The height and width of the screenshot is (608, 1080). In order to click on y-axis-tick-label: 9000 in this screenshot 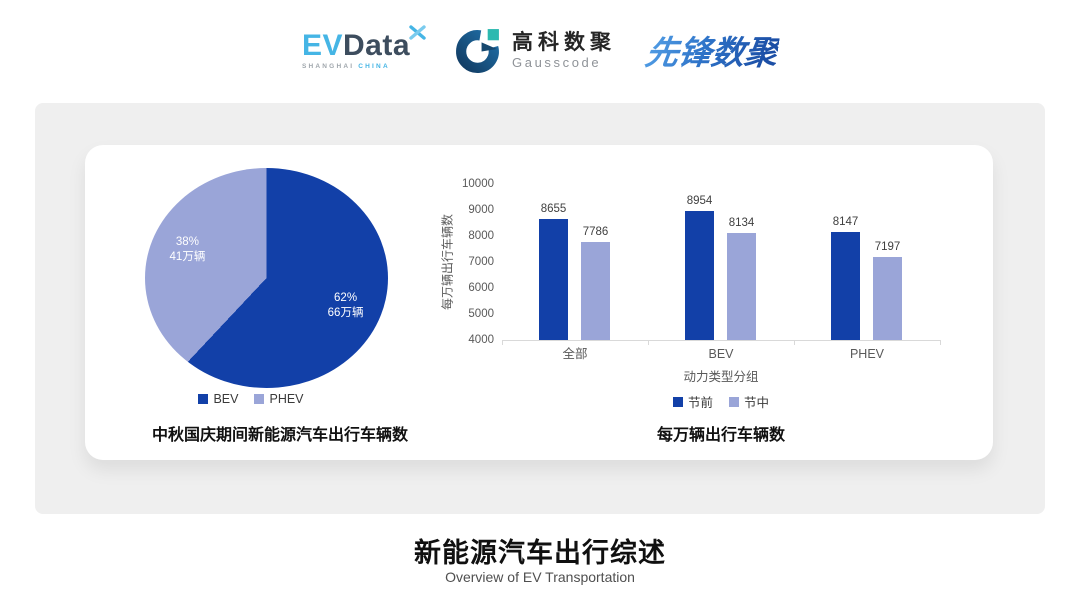, I will do `click(481, 210)`.